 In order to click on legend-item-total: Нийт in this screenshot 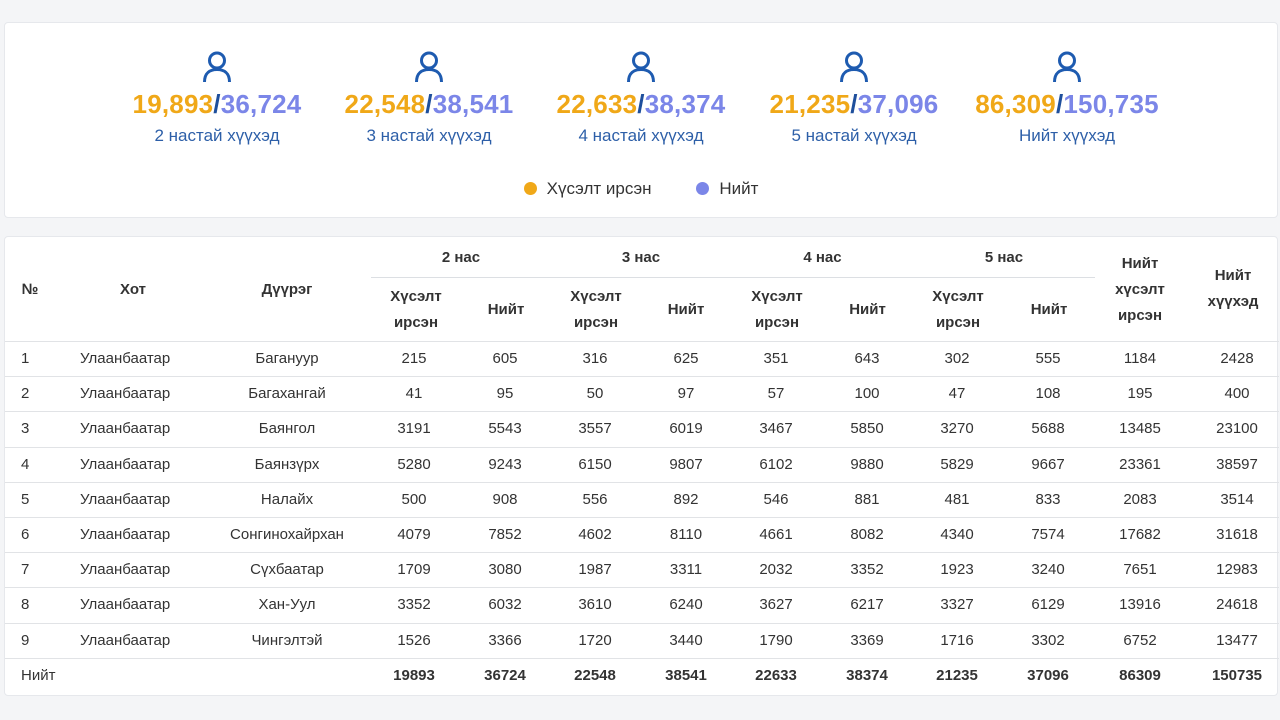, I will do `click(727, 189)`.